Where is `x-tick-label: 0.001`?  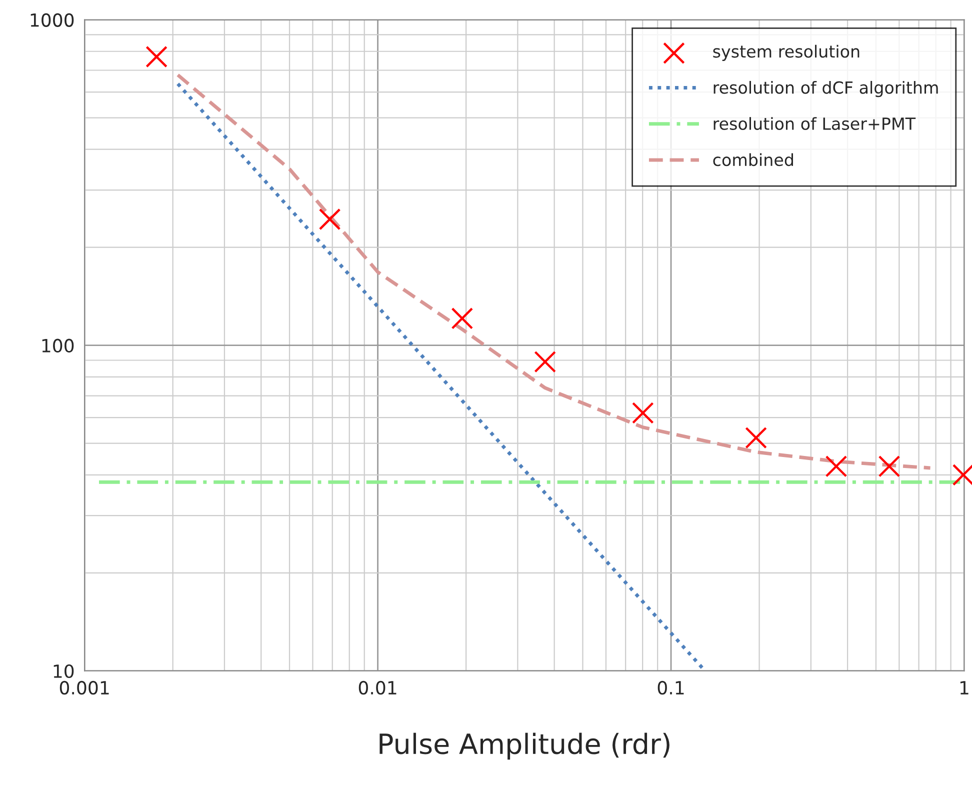
x-tick-label: 0.001 is located at coordinates (84, 687).